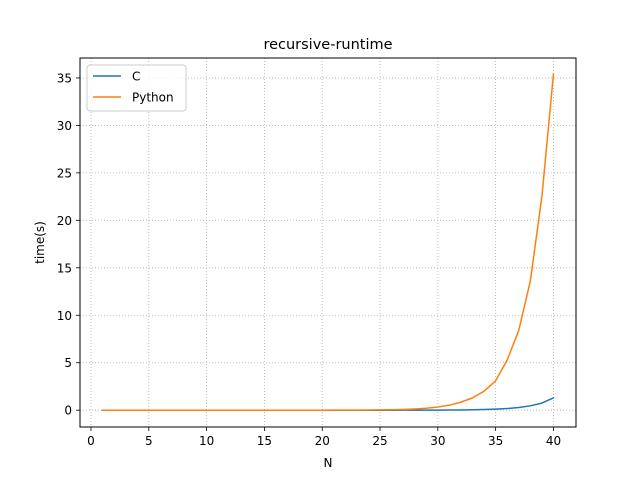  I want to click on x-tick-label: 40, so click(553, 441).